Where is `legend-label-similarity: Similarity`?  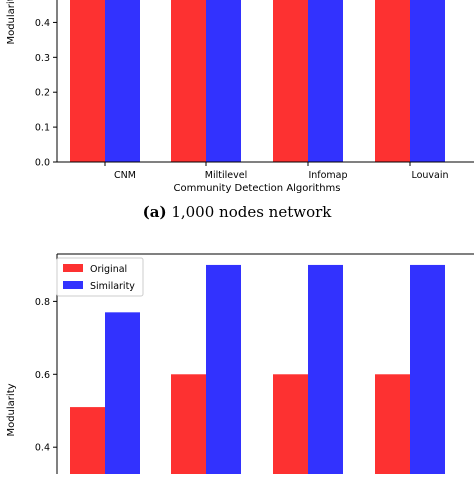 legend-label-similarity: Similarity is located at coordinates (112, 286).